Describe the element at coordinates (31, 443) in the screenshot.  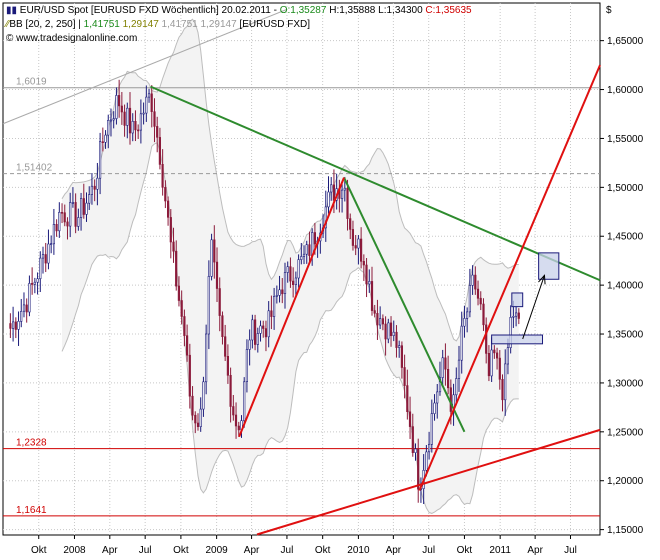
I see `level-label: 1,2328` at that location.